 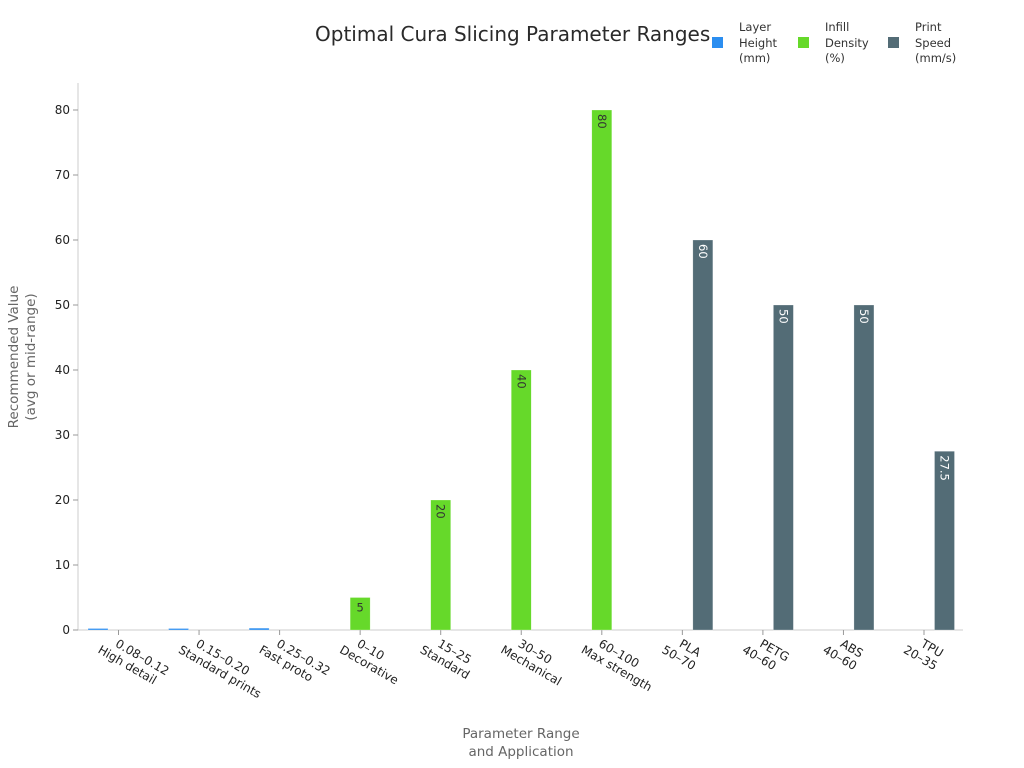 I want to click on bar-value-label: 80, so click(x=602, y=121).